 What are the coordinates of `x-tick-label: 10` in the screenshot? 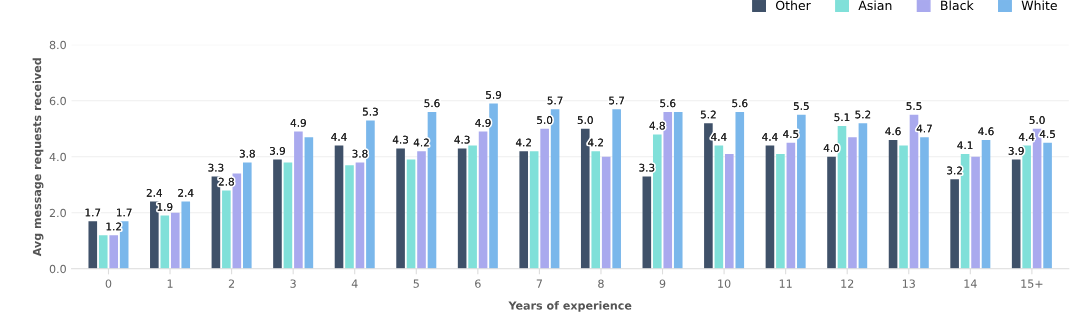 It's located at (724, 283).